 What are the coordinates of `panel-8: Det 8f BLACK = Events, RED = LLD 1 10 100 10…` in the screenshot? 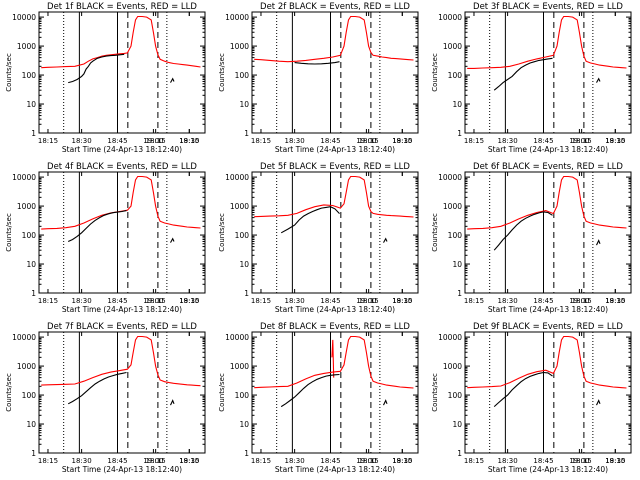 It's located at (318, 398).